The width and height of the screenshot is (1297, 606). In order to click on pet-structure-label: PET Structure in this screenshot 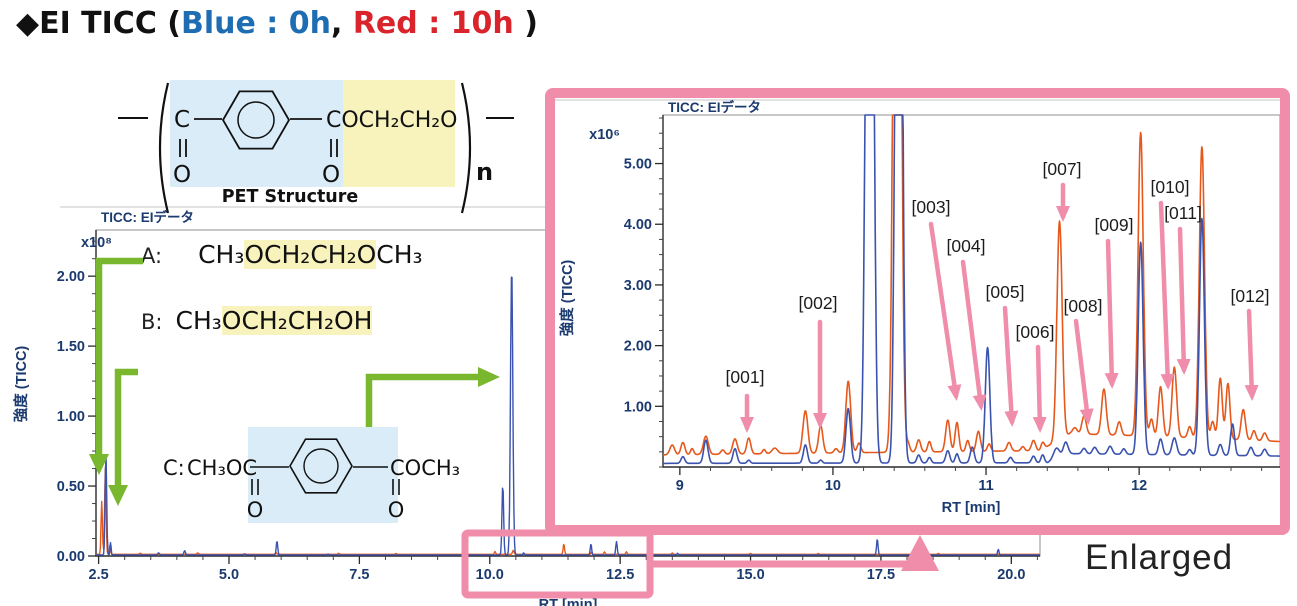, I will do `click(290, 197)`.